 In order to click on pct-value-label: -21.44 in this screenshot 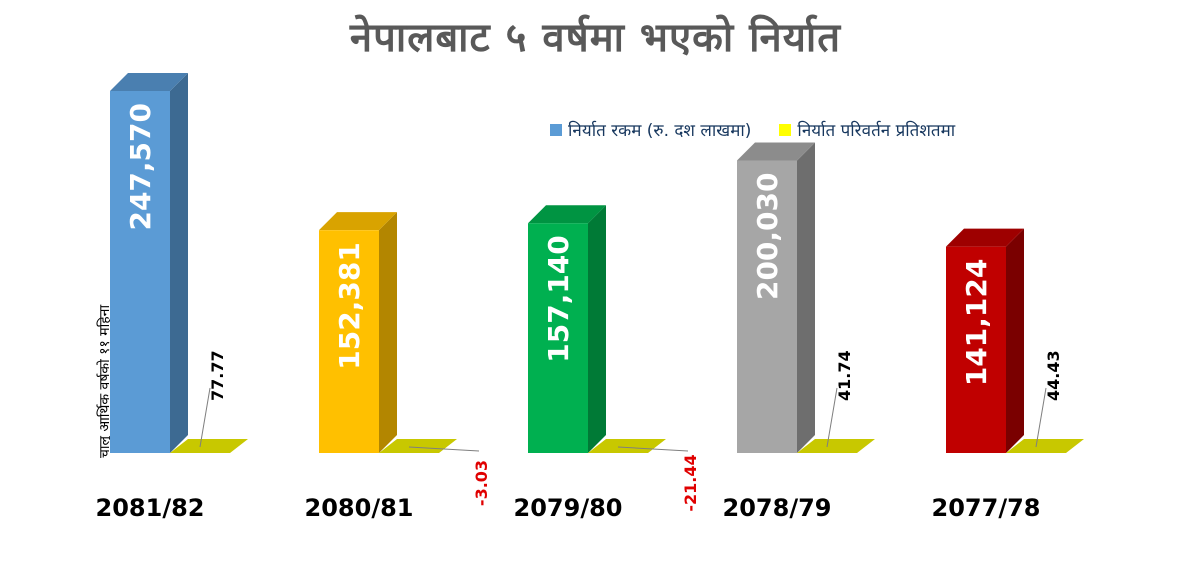, I will do `click(690, 482)`.